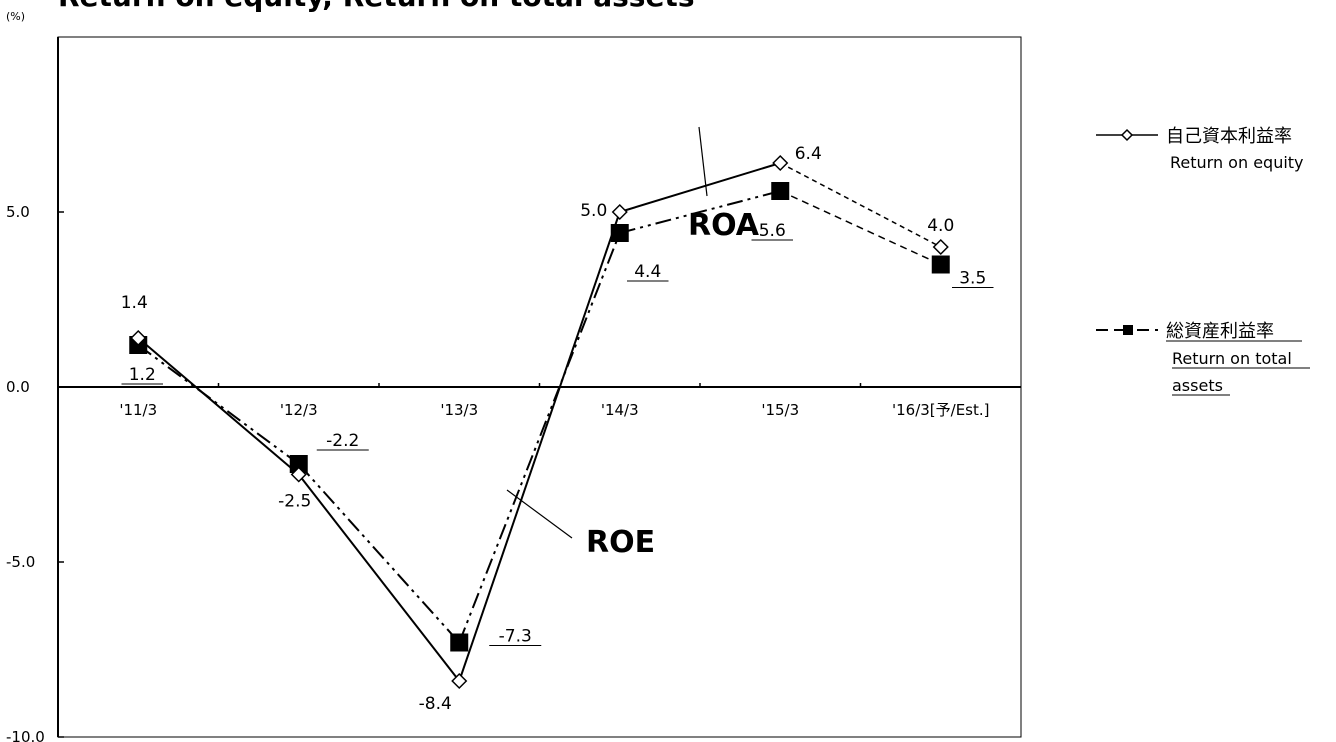 This screenshot has width=1336, height=742. What do you see at coordinates (539, 401) in the screenshot?
I see `x-axis: '11/3 '12/3 '13/3 '14/3 '15/3 '16/3[予/Est.]` at bounding box center [539, 401].